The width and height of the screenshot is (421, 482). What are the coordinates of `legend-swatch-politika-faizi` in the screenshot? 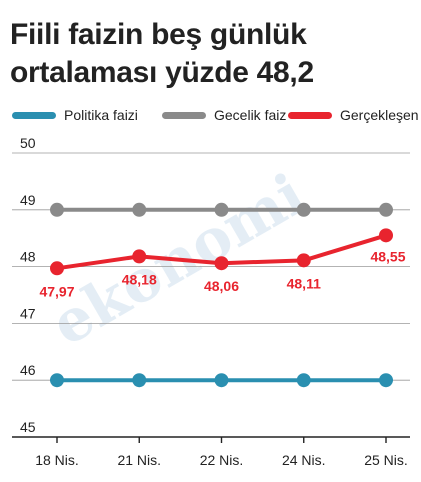 It's located at (34, 115).